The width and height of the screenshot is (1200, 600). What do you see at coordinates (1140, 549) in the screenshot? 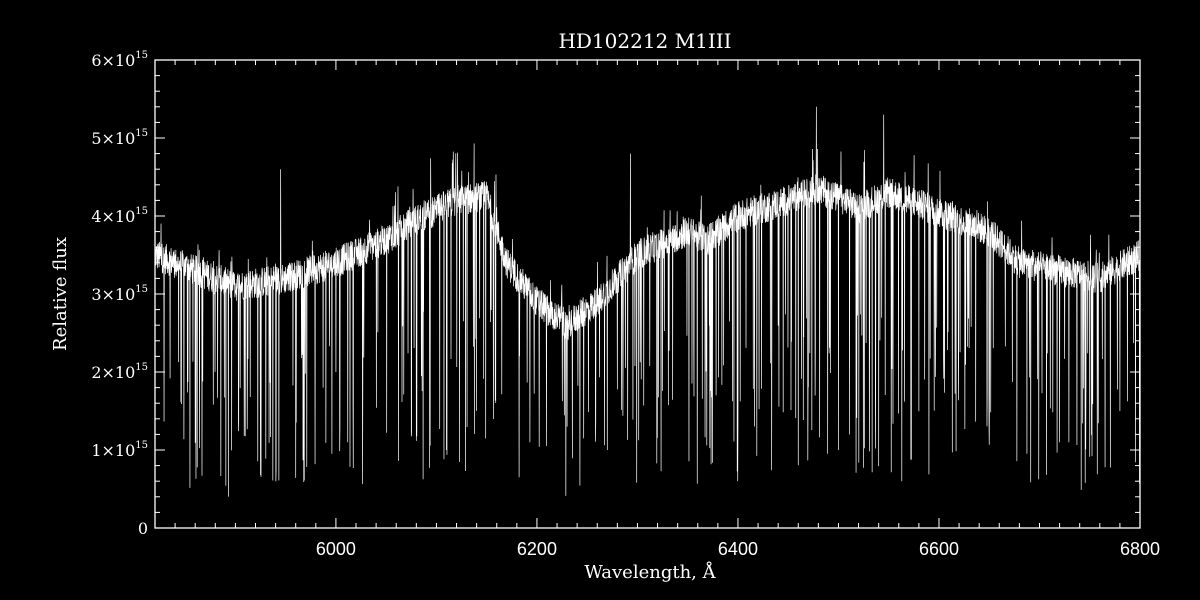
I see `x-tick-label: 6800` at bounding box center [1140, 549].